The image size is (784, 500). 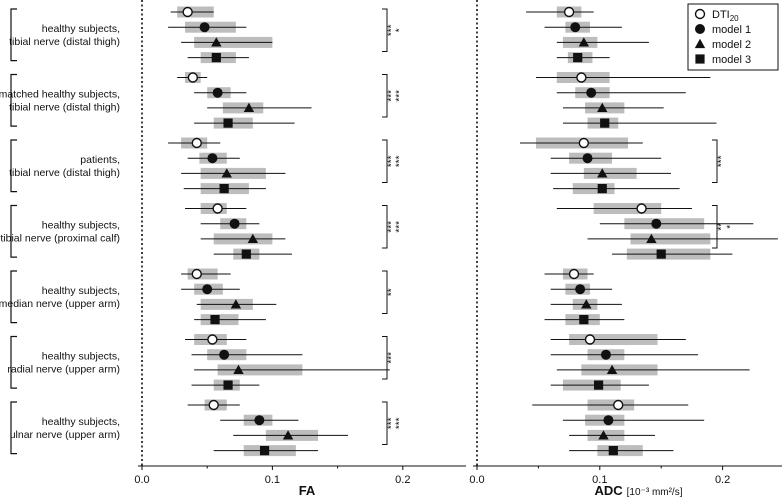 I want to click on fa-tick-label: 0.2, so click(x=402, y=480).